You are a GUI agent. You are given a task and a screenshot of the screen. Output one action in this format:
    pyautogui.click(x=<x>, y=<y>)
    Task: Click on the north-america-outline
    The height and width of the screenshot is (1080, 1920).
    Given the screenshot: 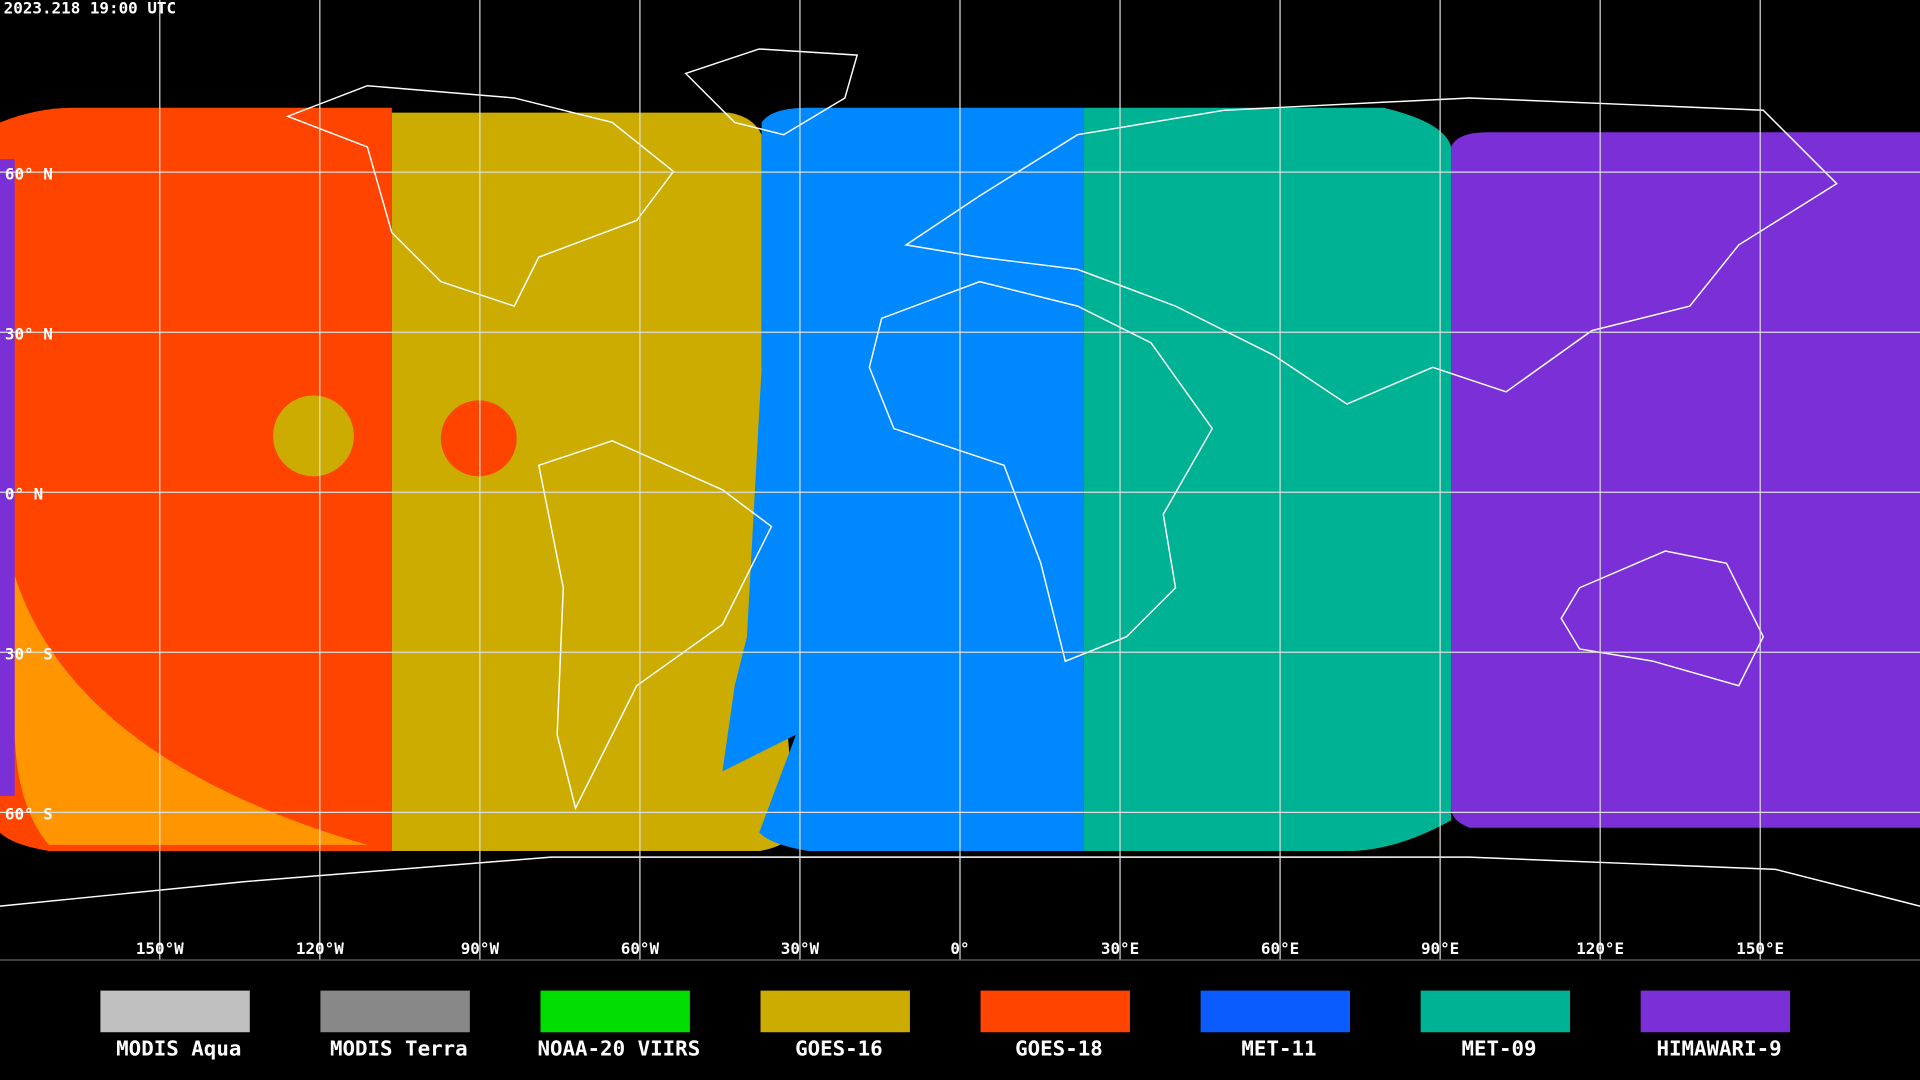 What is the action you would take?
    pyautogui.click(x=480, y=196)
    